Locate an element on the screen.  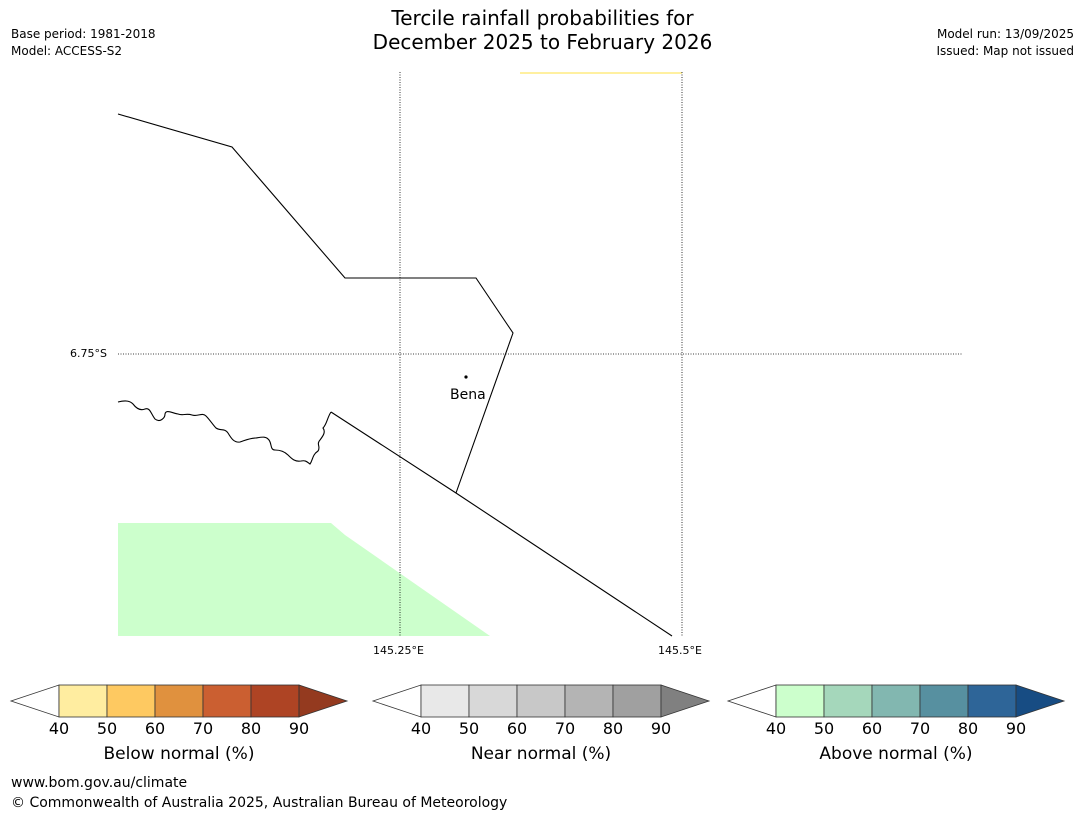
title-line-2: December 2025 to February 2026 is located at coordinates (542, 42).